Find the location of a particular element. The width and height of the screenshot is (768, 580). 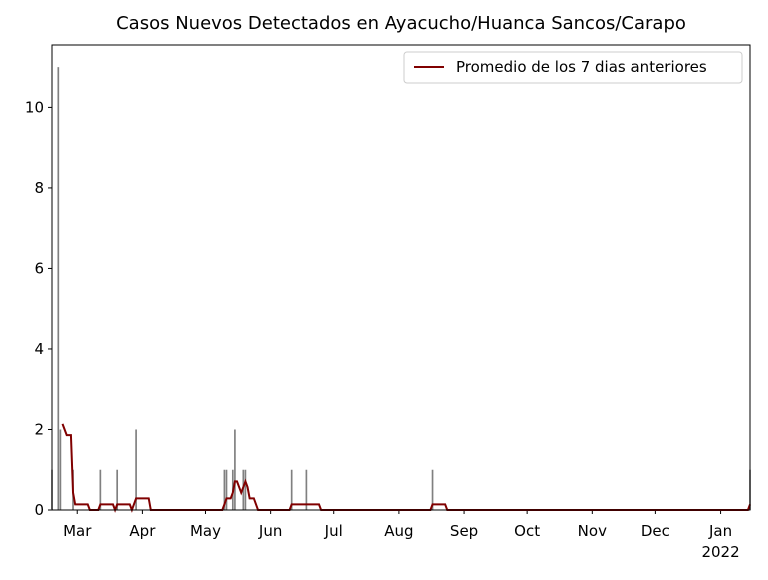

x-tick-label: Jun is located at coordinates (270, 531).